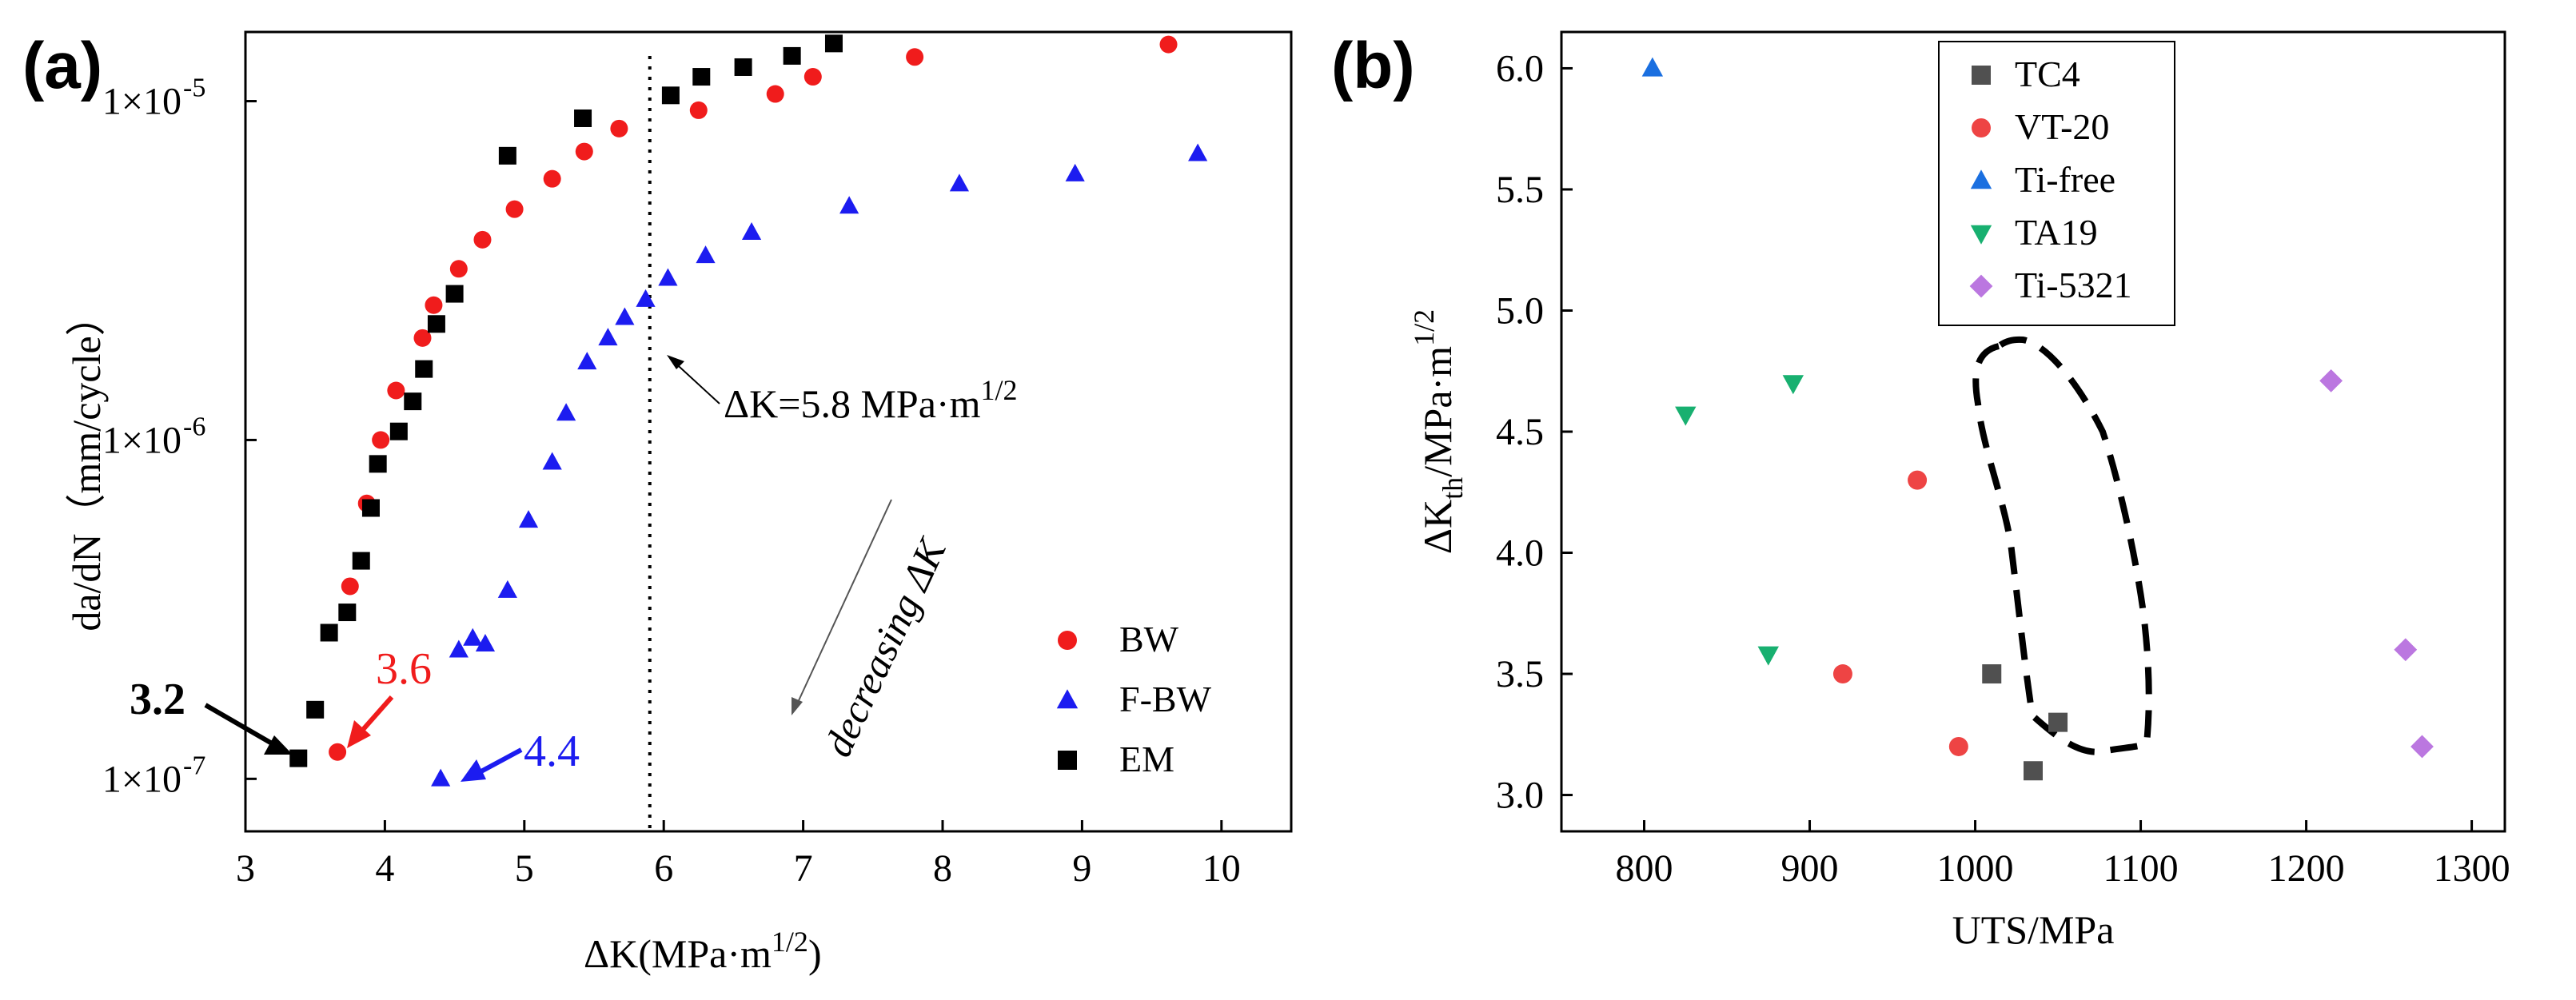 This screenshot has height=1000, width=2576. What do you see at coordinates (2063, 855) in the screenshot?
I see `panel-b-x-axis: 800 900 1000 1100 1200 1300` at bounding box center [2063, 855].